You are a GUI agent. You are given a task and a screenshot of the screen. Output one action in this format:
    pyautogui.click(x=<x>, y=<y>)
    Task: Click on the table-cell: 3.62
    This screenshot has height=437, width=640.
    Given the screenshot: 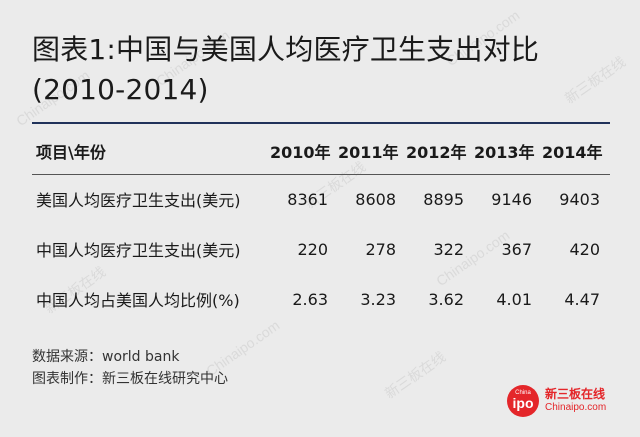 What is the action you would take?
    pyautogui.click(x=446, y=299)
    